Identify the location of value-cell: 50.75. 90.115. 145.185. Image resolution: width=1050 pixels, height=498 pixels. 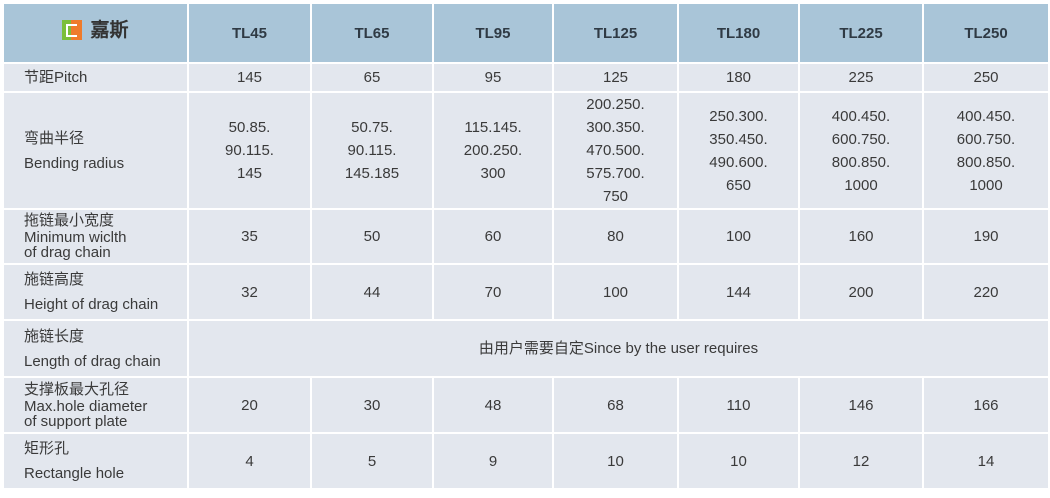
(372, 150).